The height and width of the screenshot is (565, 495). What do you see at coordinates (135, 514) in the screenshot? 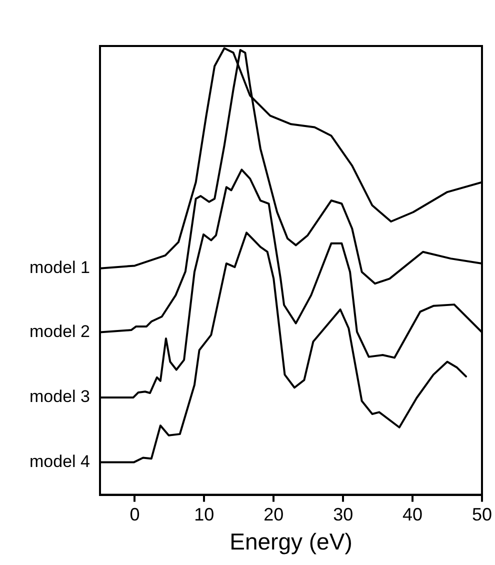
I see `x-tick-label: 0` at bounding box center [135, 514].